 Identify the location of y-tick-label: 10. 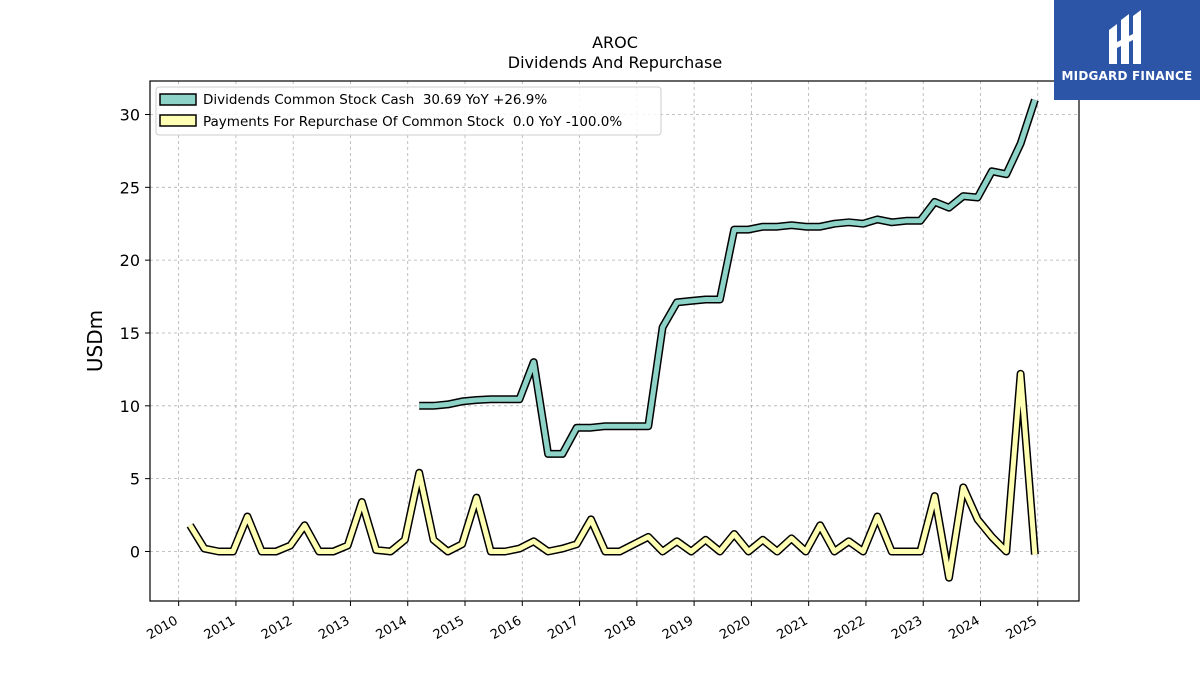
(130, 406).